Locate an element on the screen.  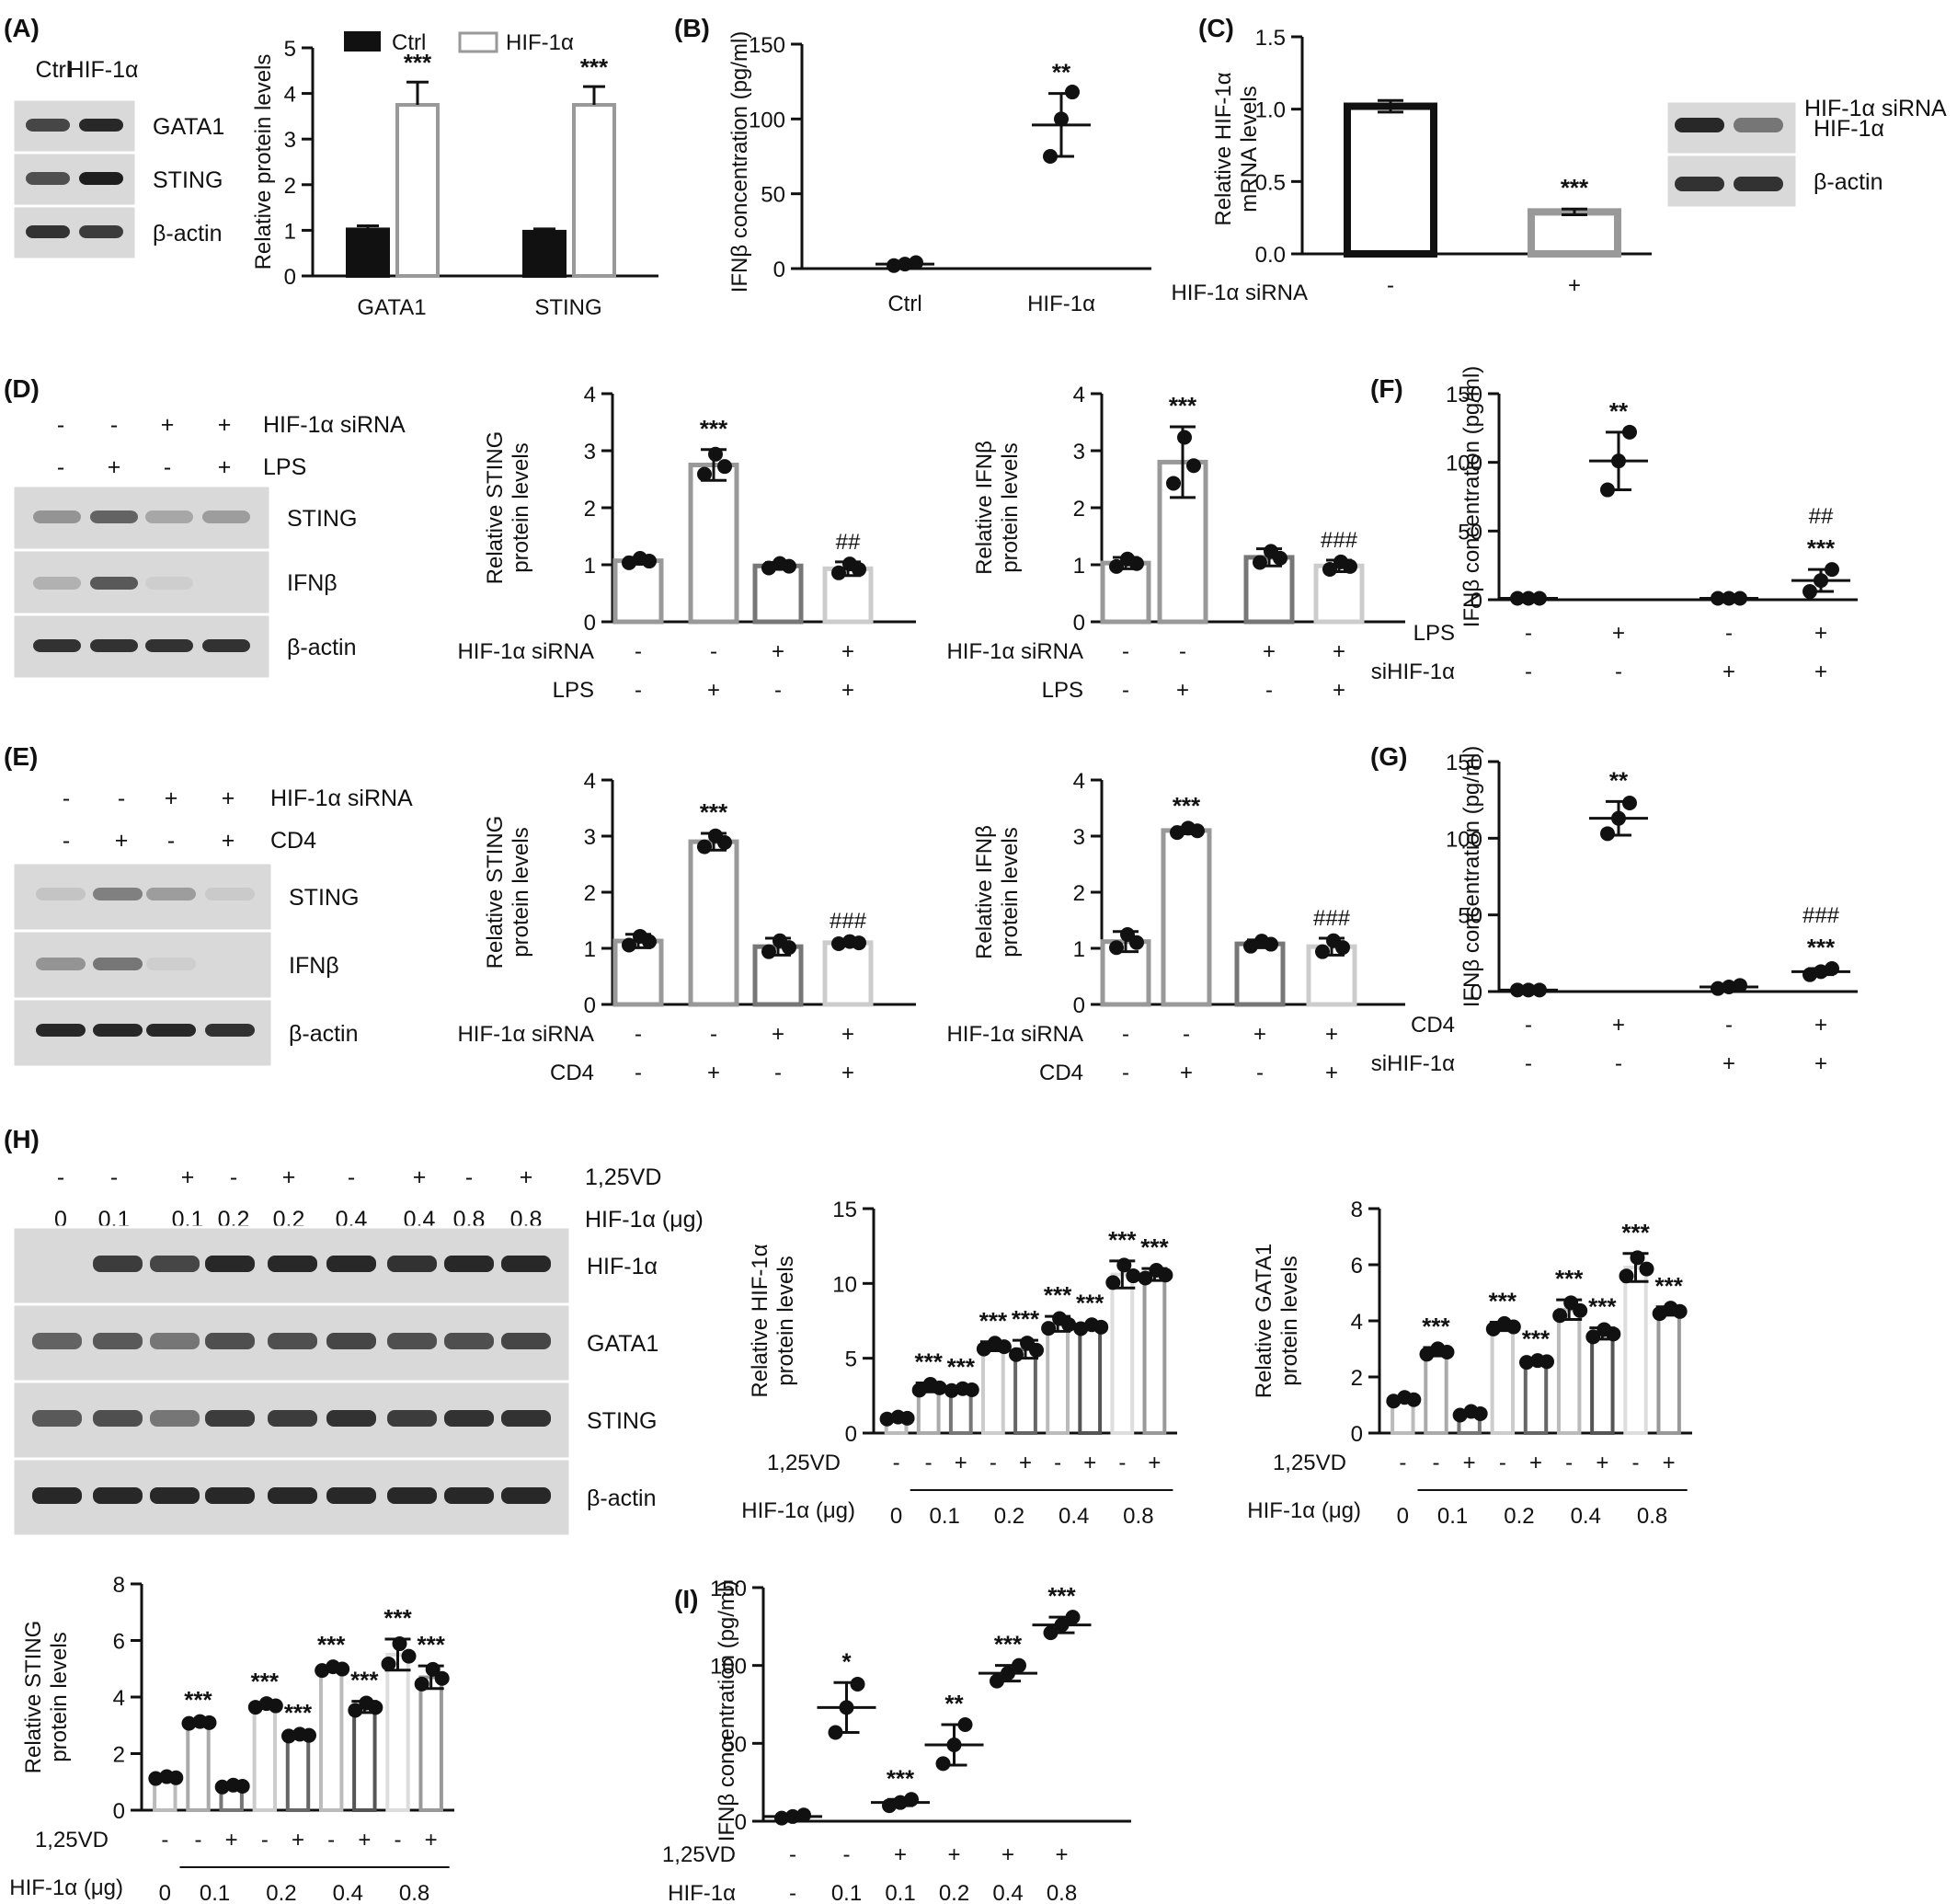
y-tick-label: 6 is located at coordinates (119, 1642).